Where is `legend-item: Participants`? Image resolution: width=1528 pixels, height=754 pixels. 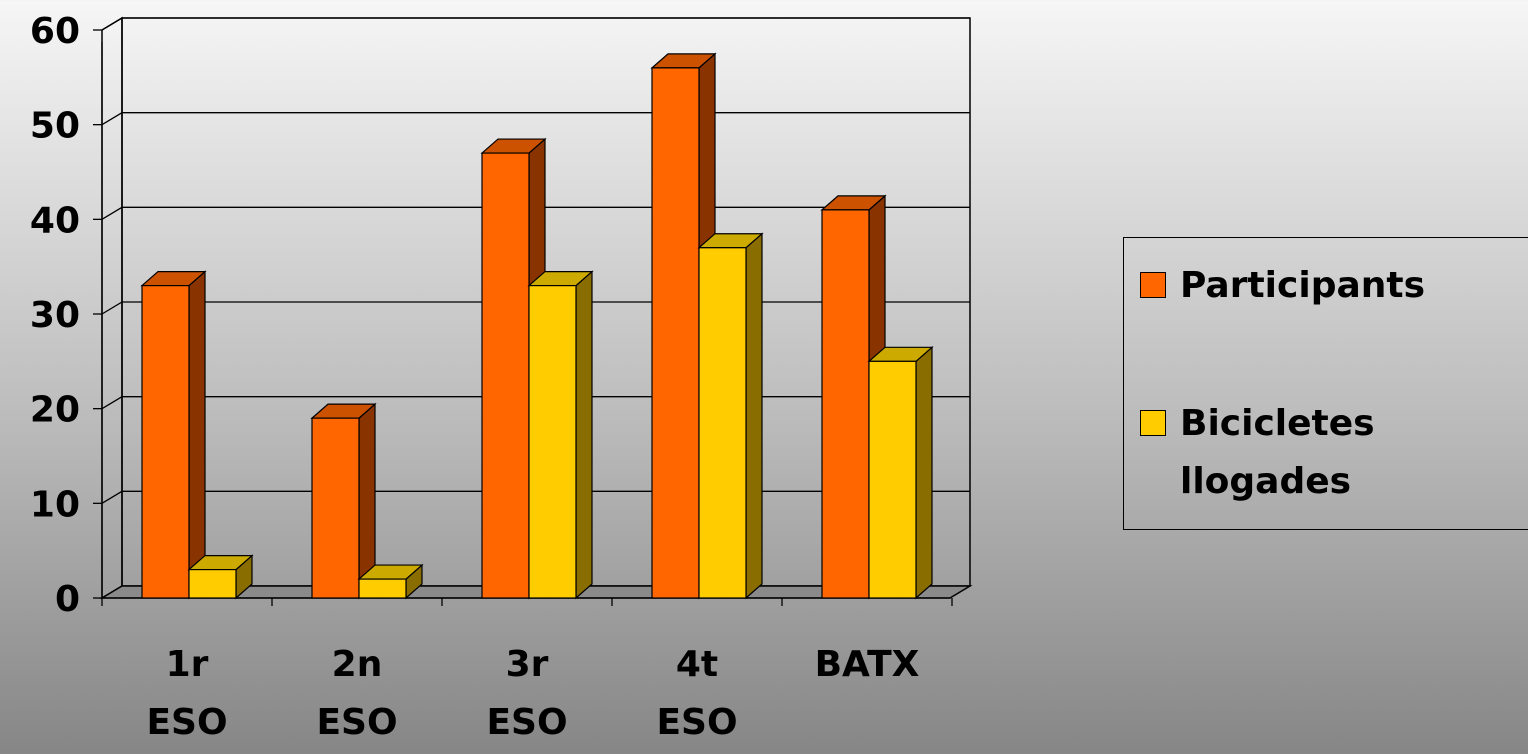 legend-item: Participants is located at coordinates (1320, 286).